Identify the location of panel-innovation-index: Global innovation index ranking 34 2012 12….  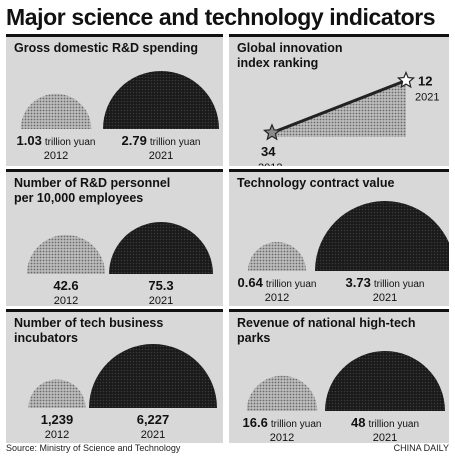
(339, 100).